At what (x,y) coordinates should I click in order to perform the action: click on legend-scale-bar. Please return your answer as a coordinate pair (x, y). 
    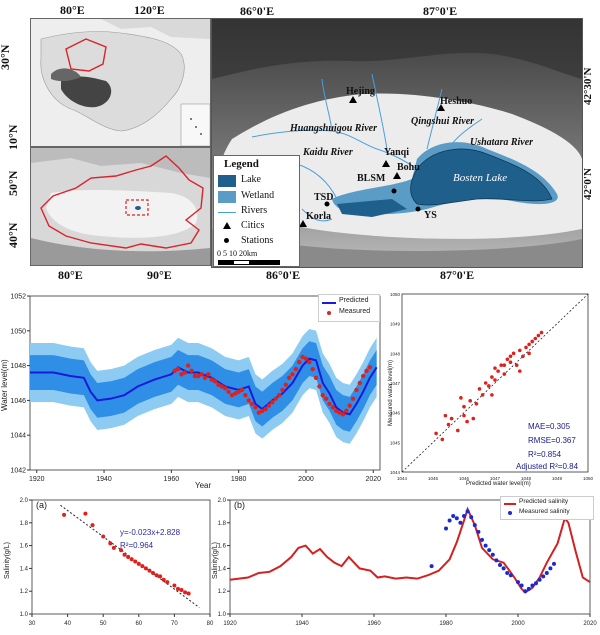
    Looking at the image, I should click on (249, 262).